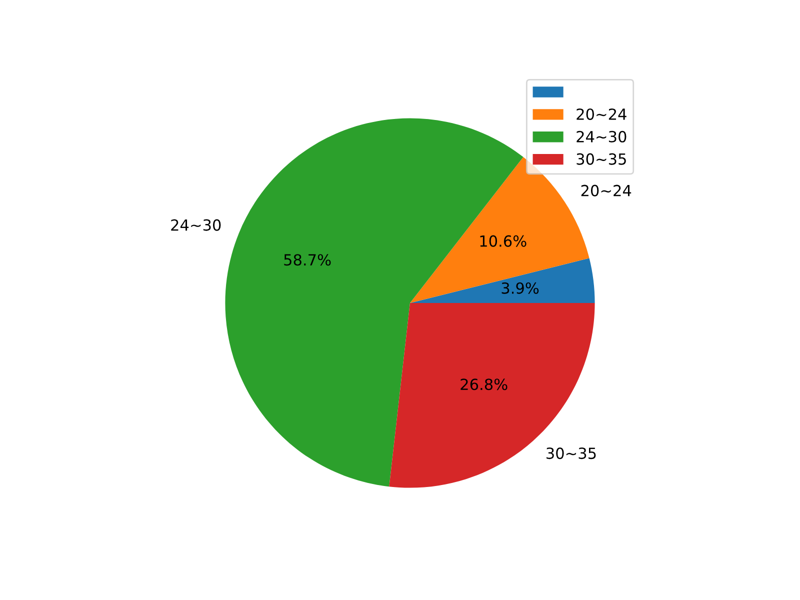 Image resolution: width=800 pixels, height=600 pixels. I want to click on legend-label: 20~24, so click(601, 114).